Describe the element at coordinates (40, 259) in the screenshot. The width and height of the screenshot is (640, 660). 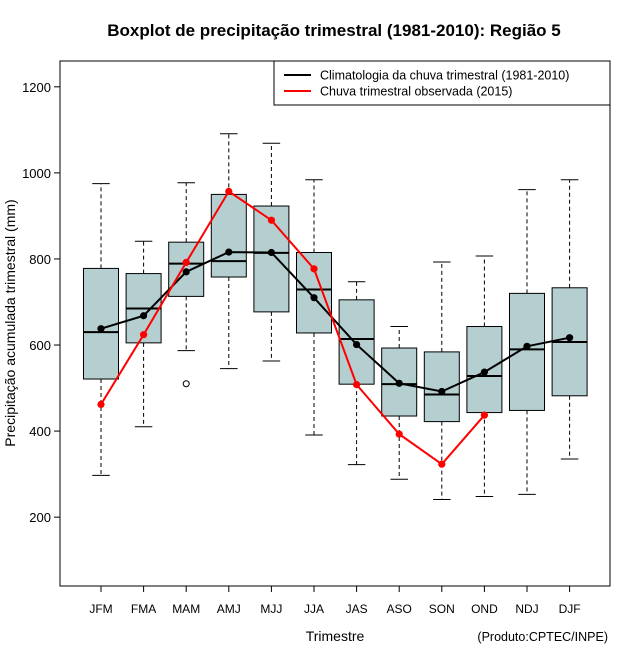
I see `y-tick-label: 800` at that location.